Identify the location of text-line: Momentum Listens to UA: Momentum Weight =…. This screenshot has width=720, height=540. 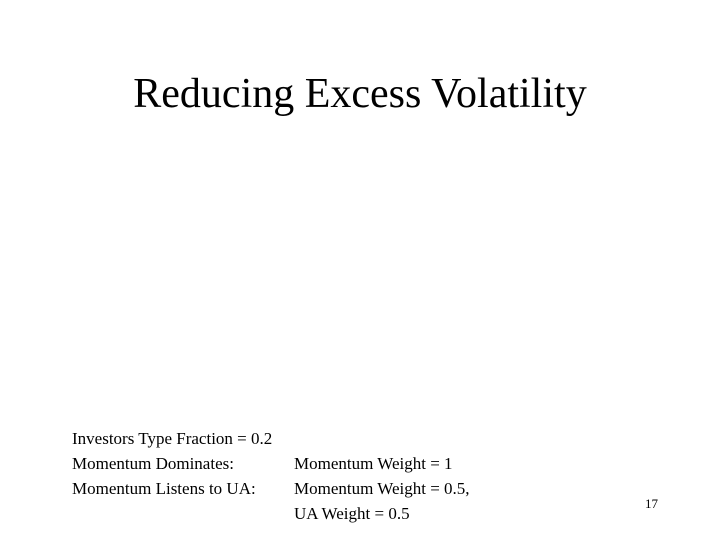
(271, 488).